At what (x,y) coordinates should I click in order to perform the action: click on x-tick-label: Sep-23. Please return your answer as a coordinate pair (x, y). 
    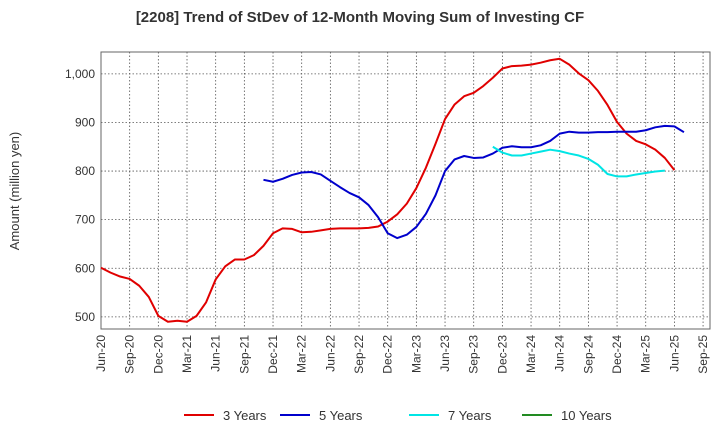
    Looking at the image, I should click on (474, 354).